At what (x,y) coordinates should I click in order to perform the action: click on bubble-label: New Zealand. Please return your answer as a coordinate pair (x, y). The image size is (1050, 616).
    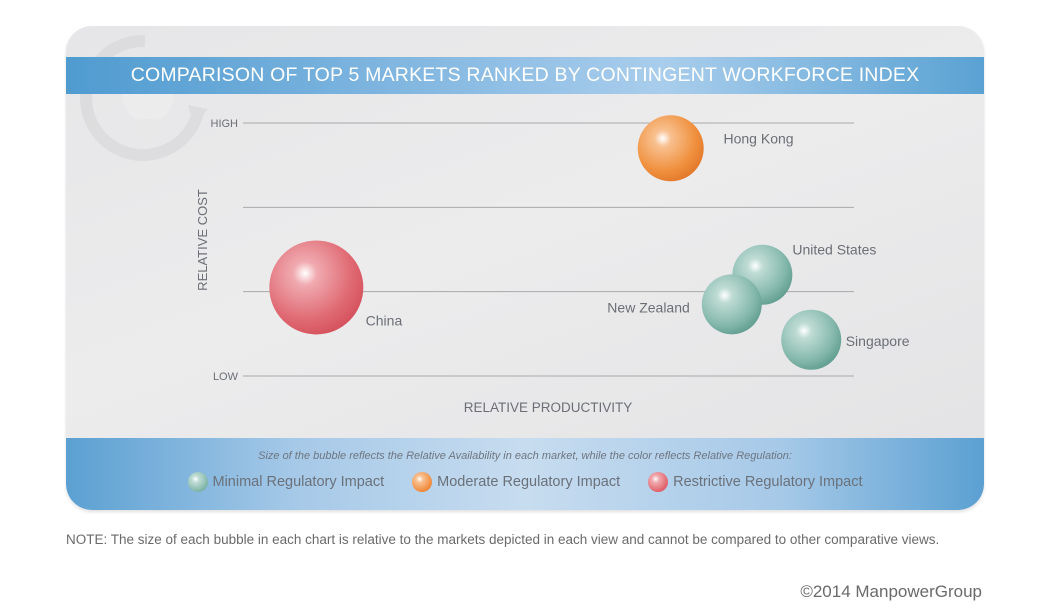
    Looking at the image, I should click on (648, 307).